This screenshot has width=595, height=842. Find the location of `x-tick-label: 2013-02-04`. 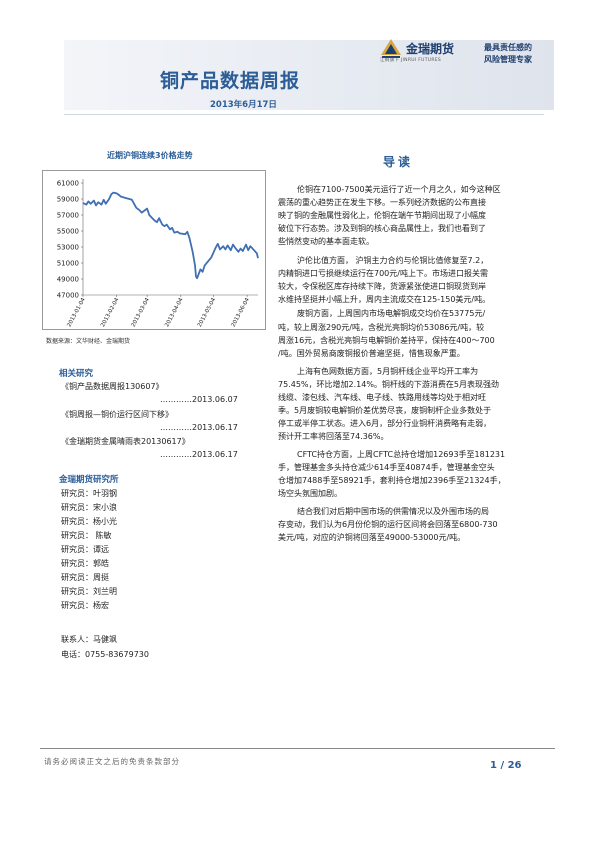

x-tick-label: 2013-02-04 is located at coordinates (110, 312).